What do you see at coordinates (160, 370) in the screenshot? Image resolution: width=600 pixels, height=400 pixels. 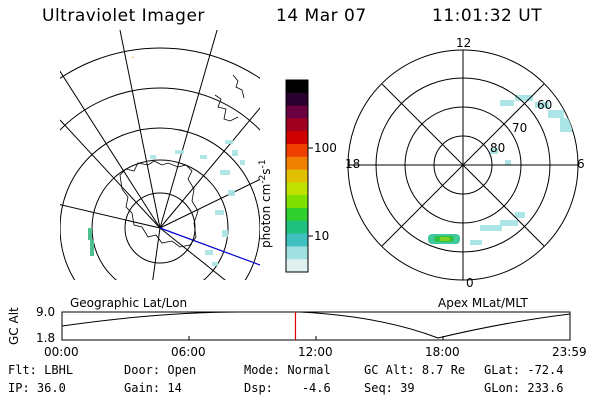 I see `footer-door: Door: Open` at bounding box center [160, 370].